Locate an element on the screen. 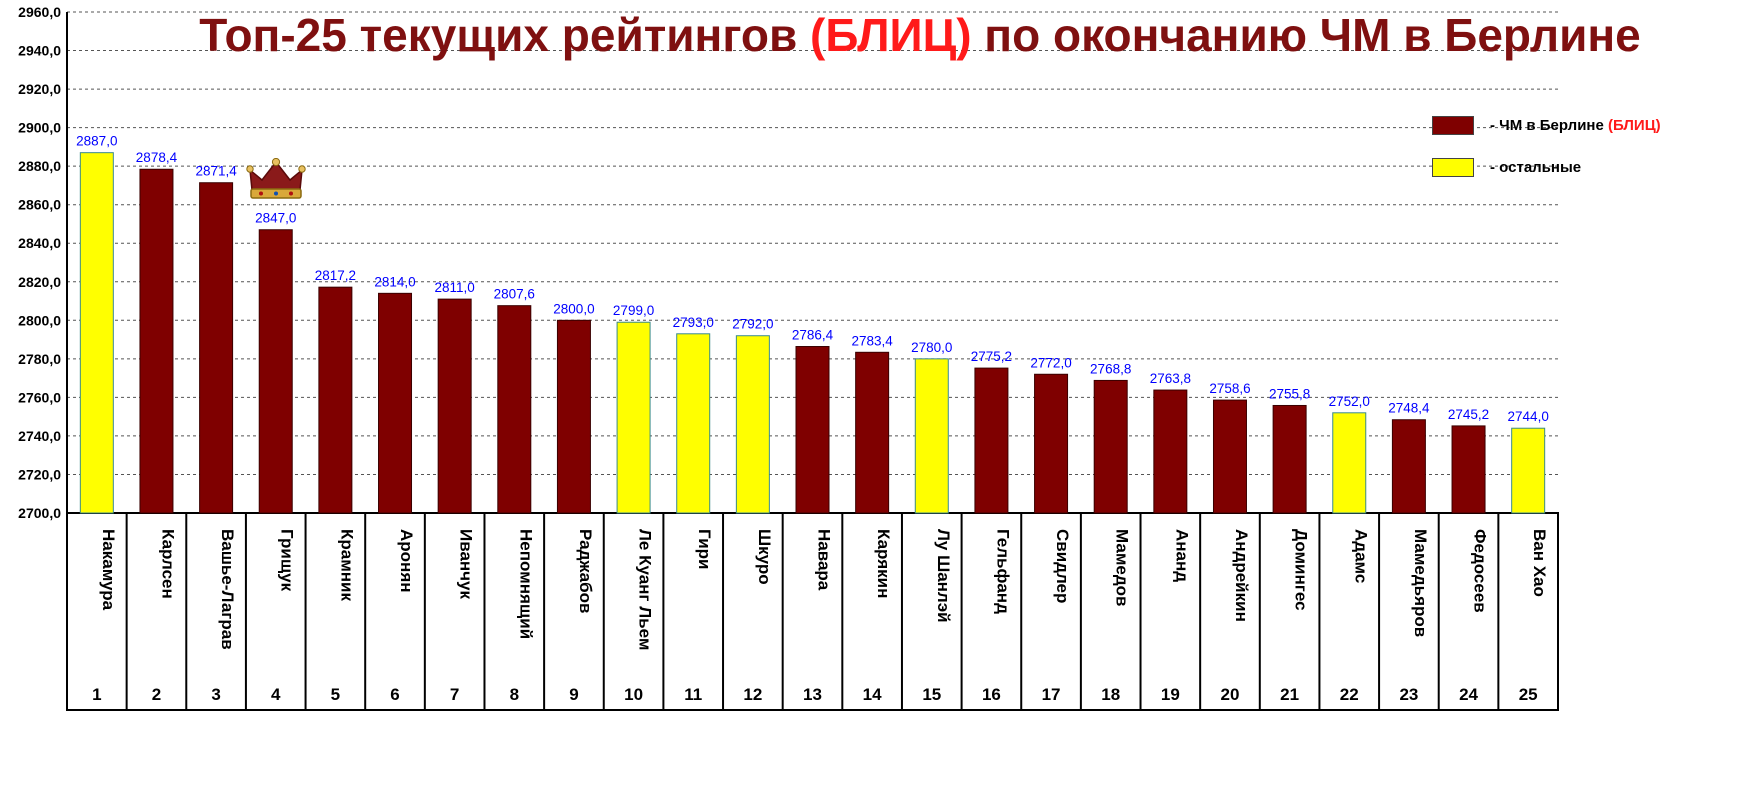  y-tick-label: 2760,0 is located at coordinates (39, 397).